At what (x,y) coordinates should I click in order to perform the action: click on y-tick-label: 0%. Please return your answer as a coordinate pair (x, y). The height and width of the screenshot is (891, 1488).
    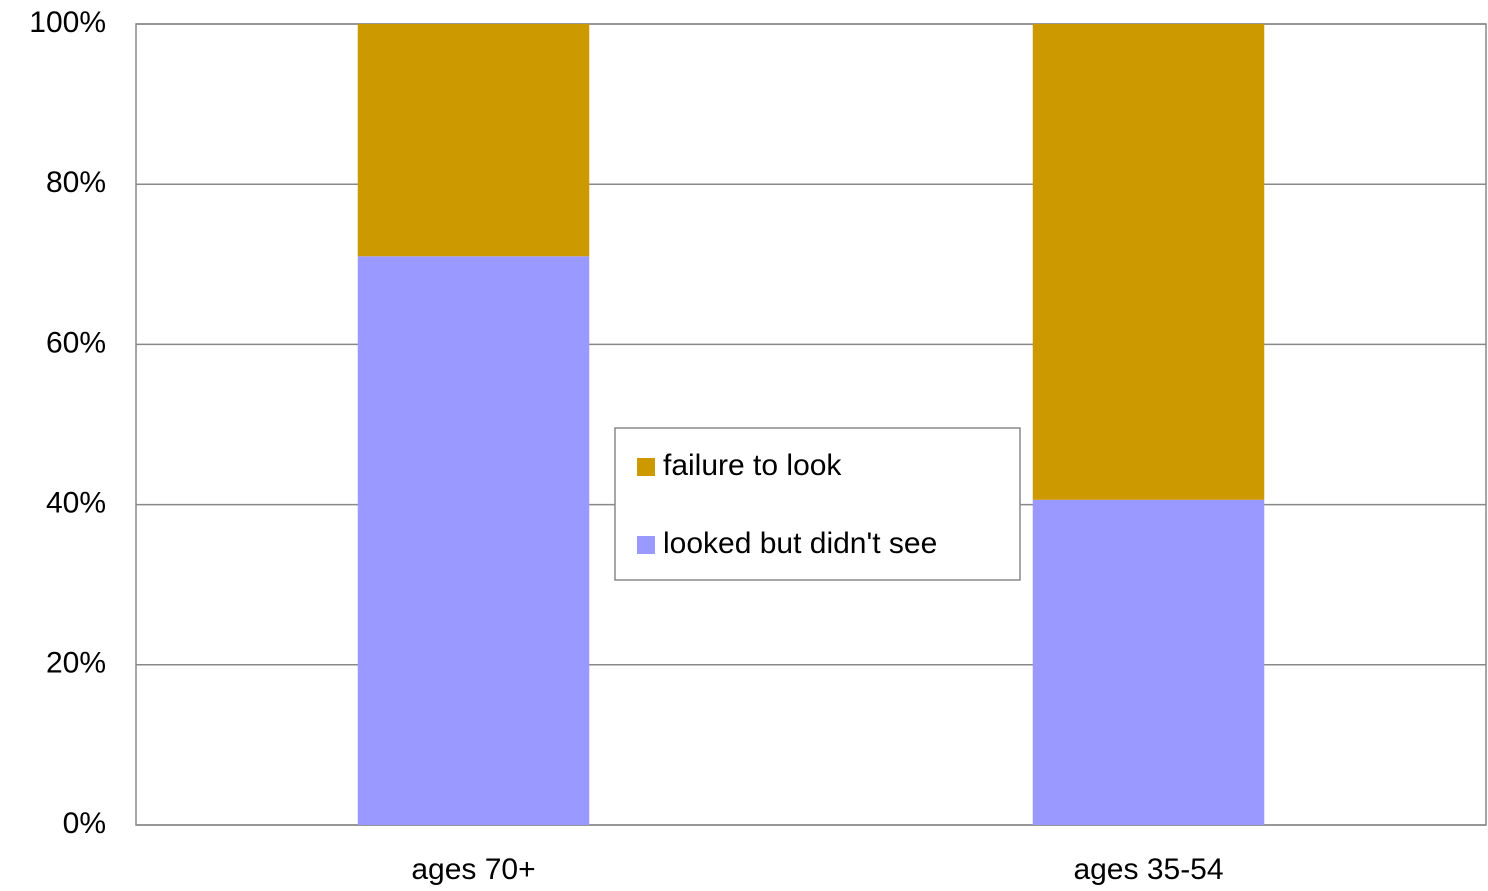
    Looking at the image, I should click on (84, 823).